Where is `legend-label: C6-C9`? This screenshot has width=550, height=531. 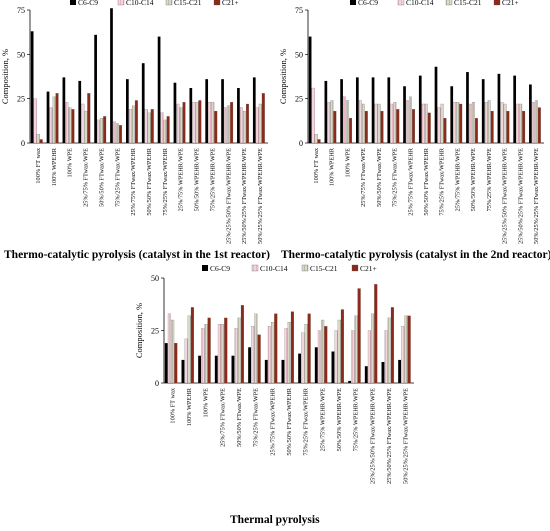
legend-label: C6-C9 is located at coordinates (368, 3).